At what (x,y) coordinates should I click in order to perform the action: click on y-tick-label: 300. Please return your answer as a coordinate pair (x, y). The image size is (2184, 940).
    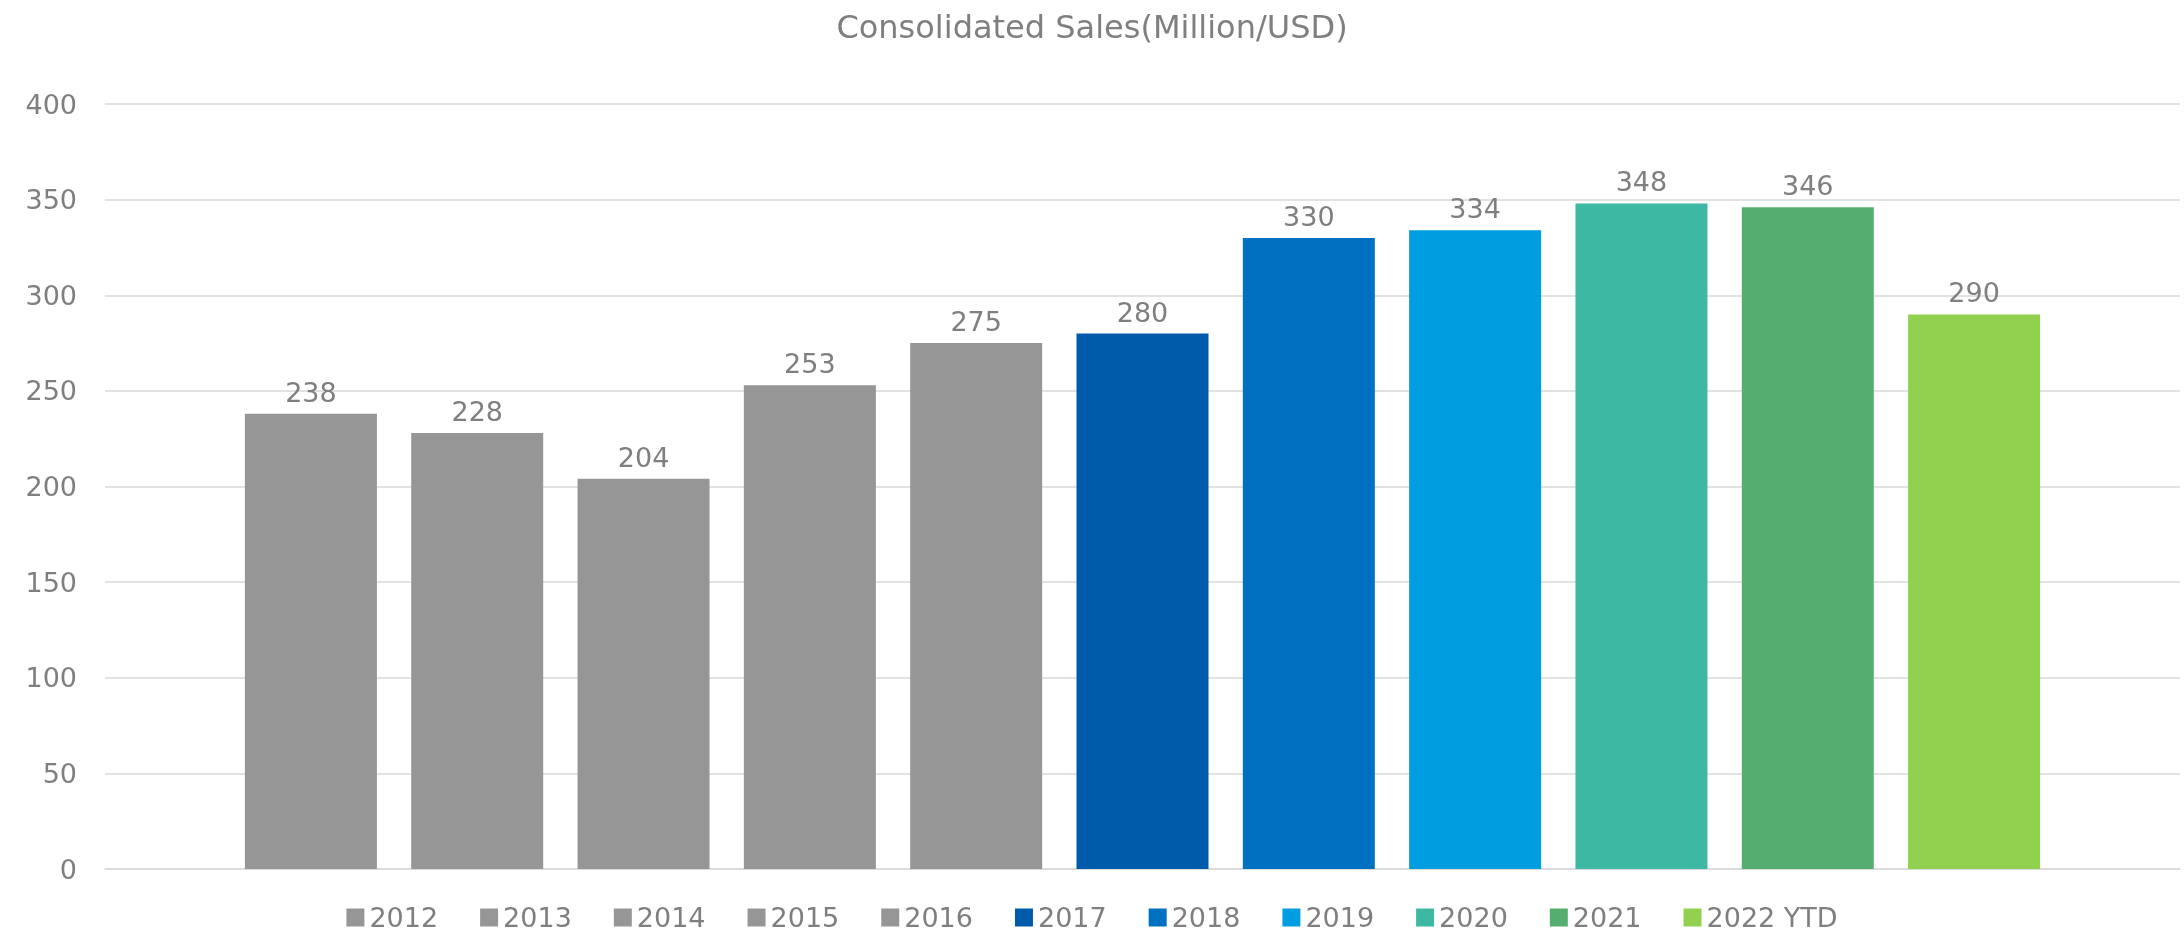
    Looking at the image, I should click on (51, 295).